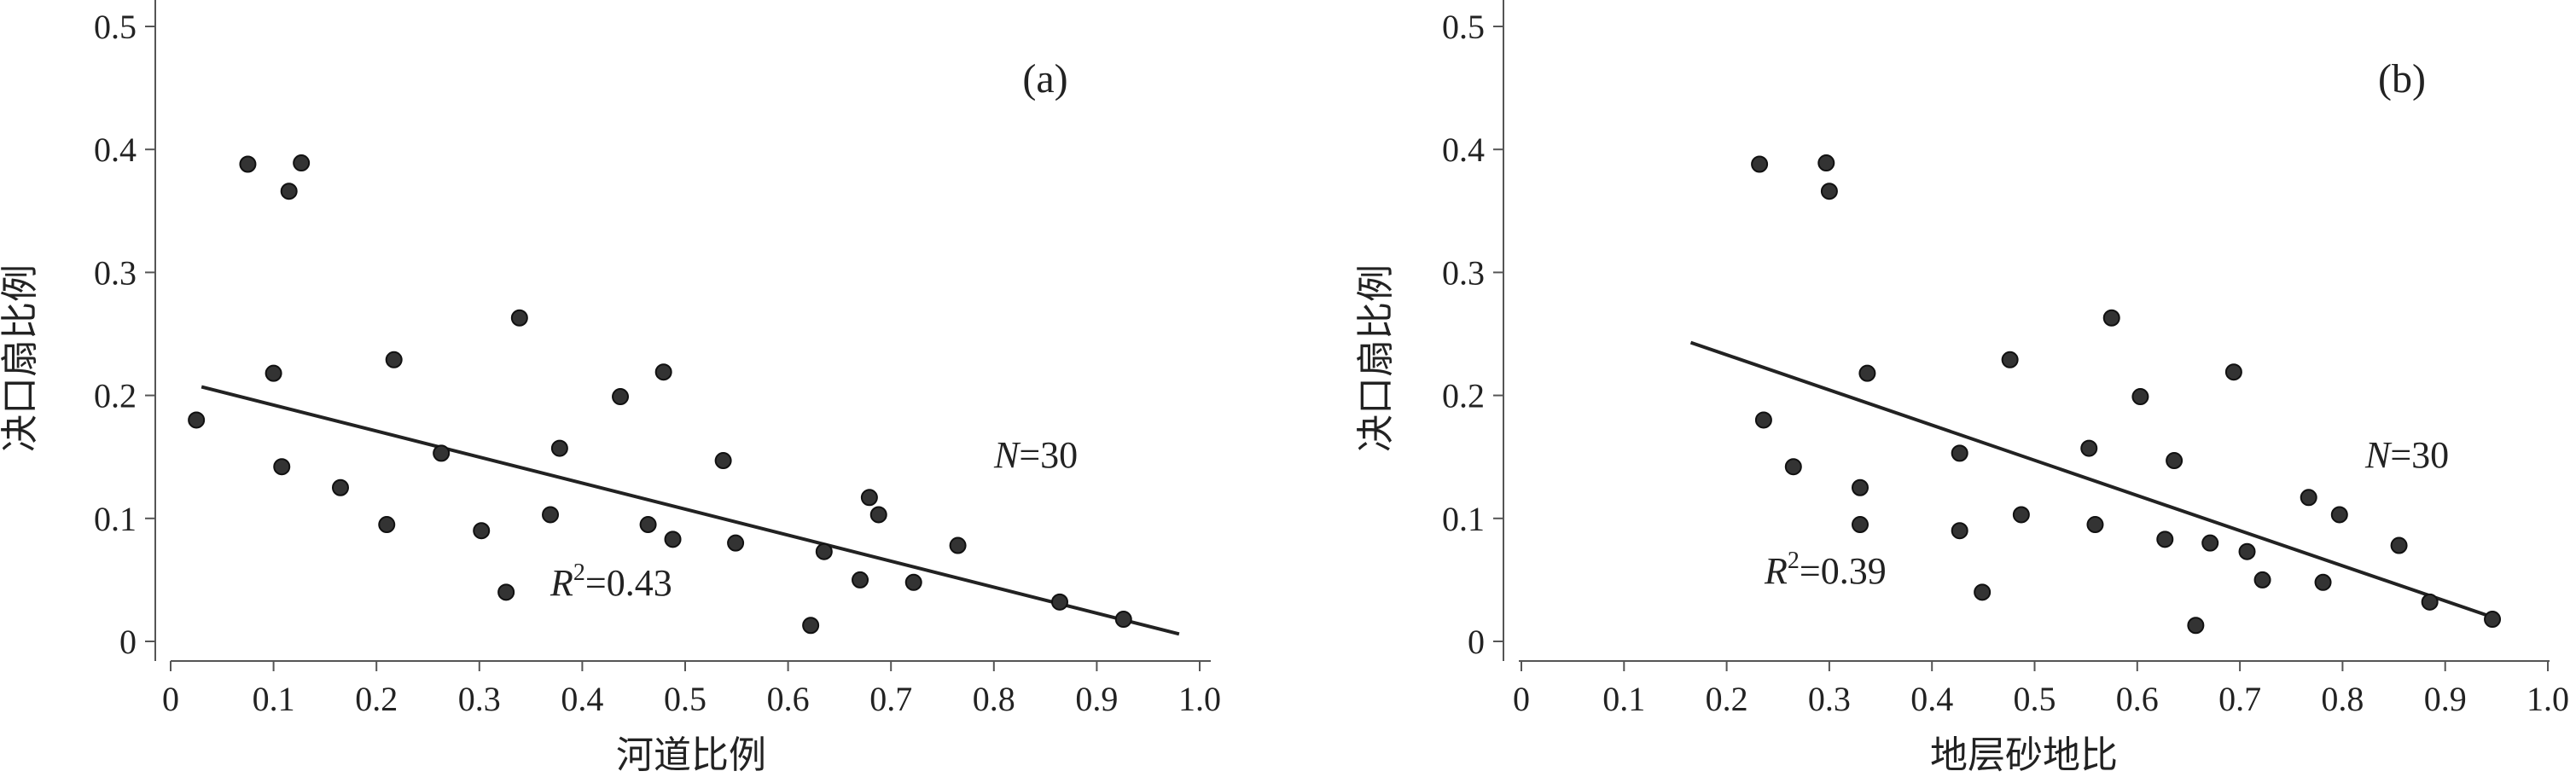 This screenshot has width=2576, height=777. I want to click on n-annotation-b: N=30, so click(2406, 455).